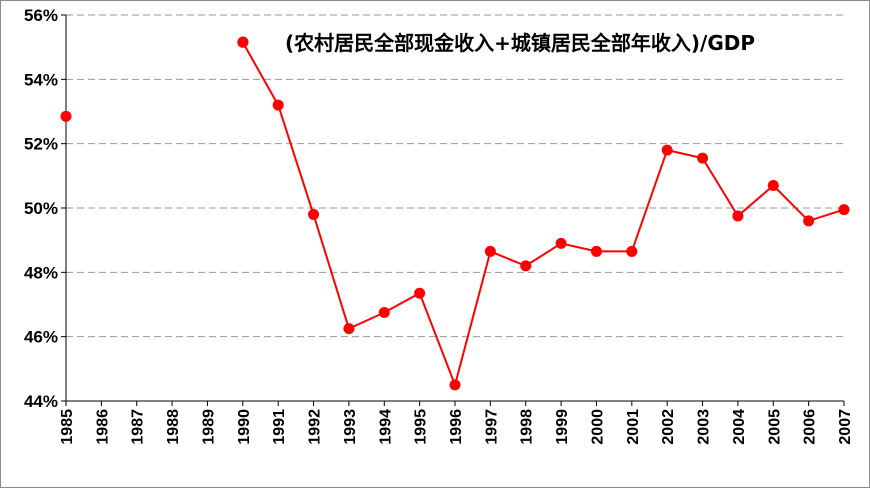 The height and width of the screenshot is (500, 870). I want to click on x-tick-label: 1990, so click(244, 427).